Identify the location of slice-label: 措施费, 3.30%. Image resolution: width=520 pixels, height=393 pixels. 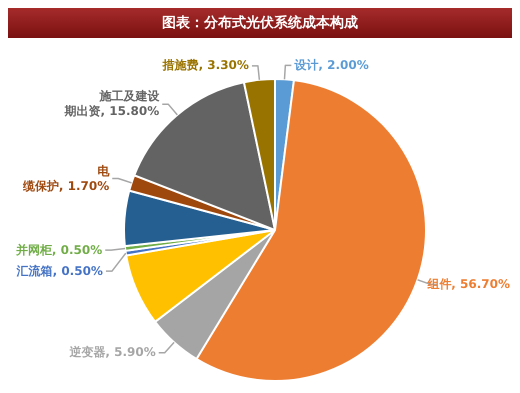
(205, 66).